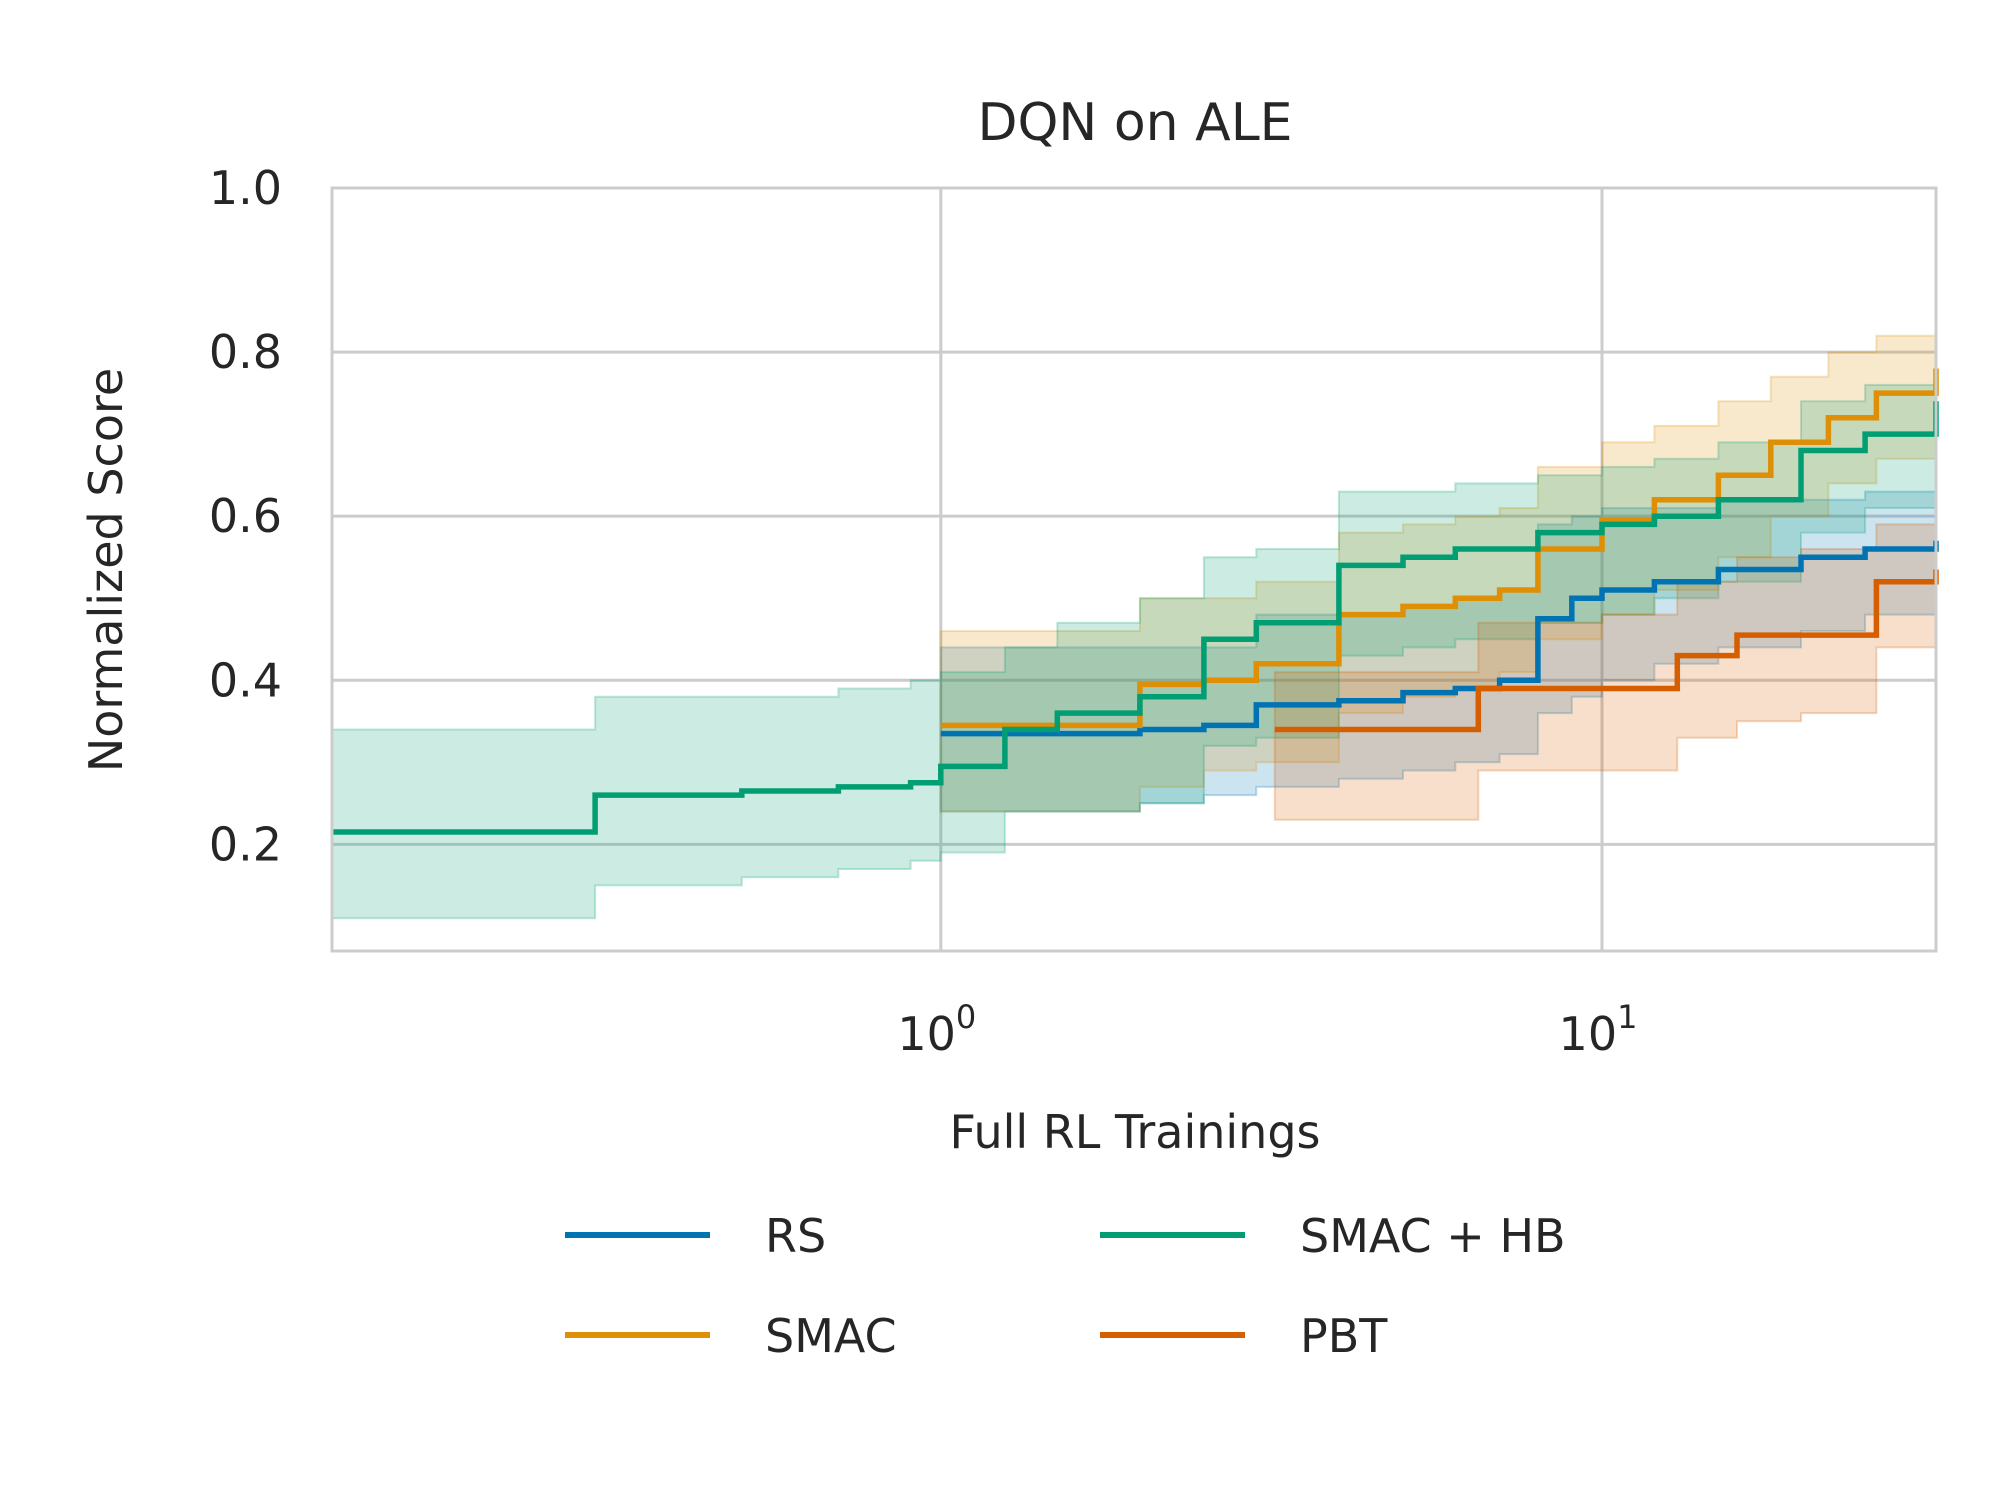  I want to click on line-pbt, so click(1606, 651).